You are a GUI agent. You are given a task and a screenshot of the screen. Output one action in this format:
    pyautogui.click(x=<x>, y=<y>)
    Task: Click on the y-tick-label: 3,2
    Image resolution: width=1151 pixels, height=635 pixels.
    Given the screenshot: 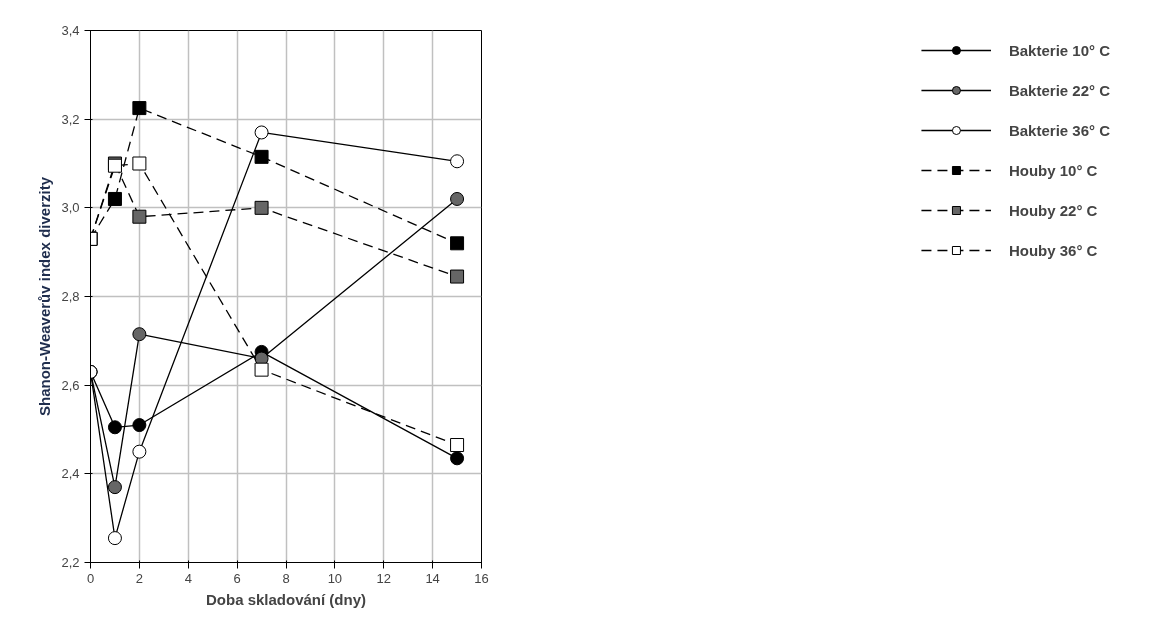 What is the action you would take?
    pyautogui.click(x=70, y=119)
    